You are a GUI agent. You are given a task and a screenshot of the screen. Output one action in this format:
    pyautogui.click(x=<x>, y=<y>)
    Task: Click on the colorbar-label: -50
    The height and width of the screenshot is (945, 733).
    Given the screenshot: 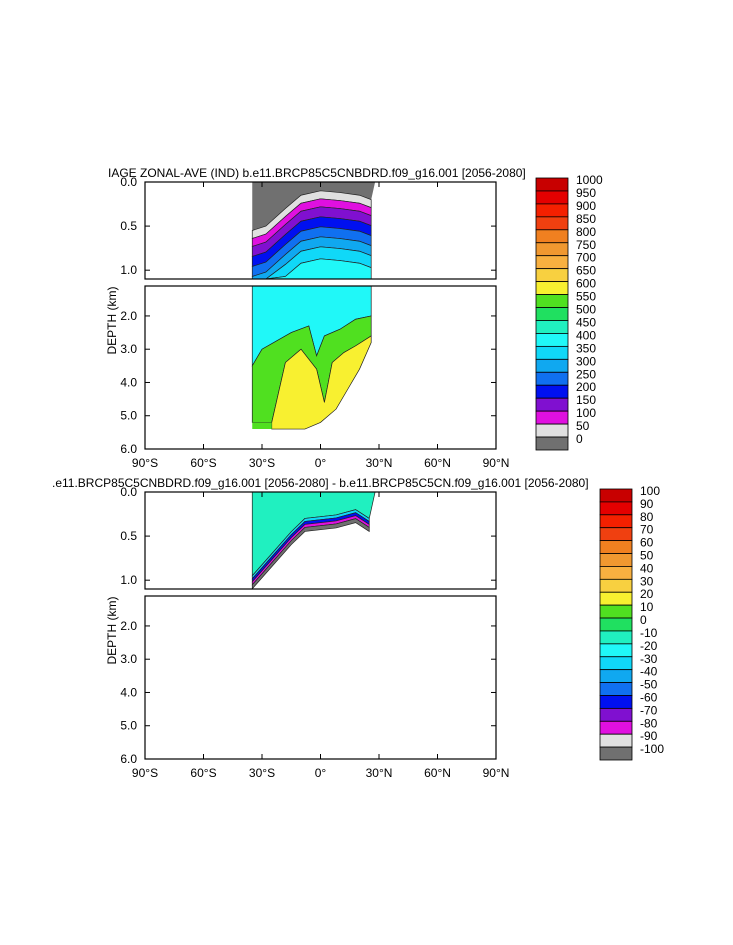 What is the action you would take?
    pyautogui.click(x=649, y=685)
    